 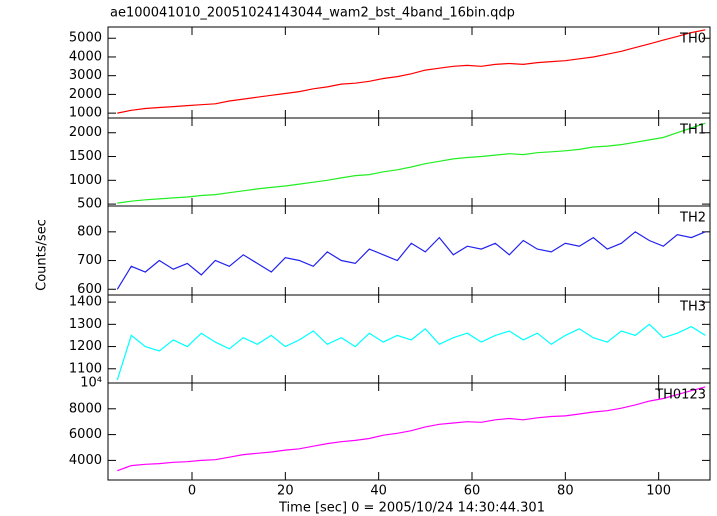 What do you see at coordinates (89, 231) in the screenshot?
I see `y-tick-label: 800` at bounding box center [89, 231].